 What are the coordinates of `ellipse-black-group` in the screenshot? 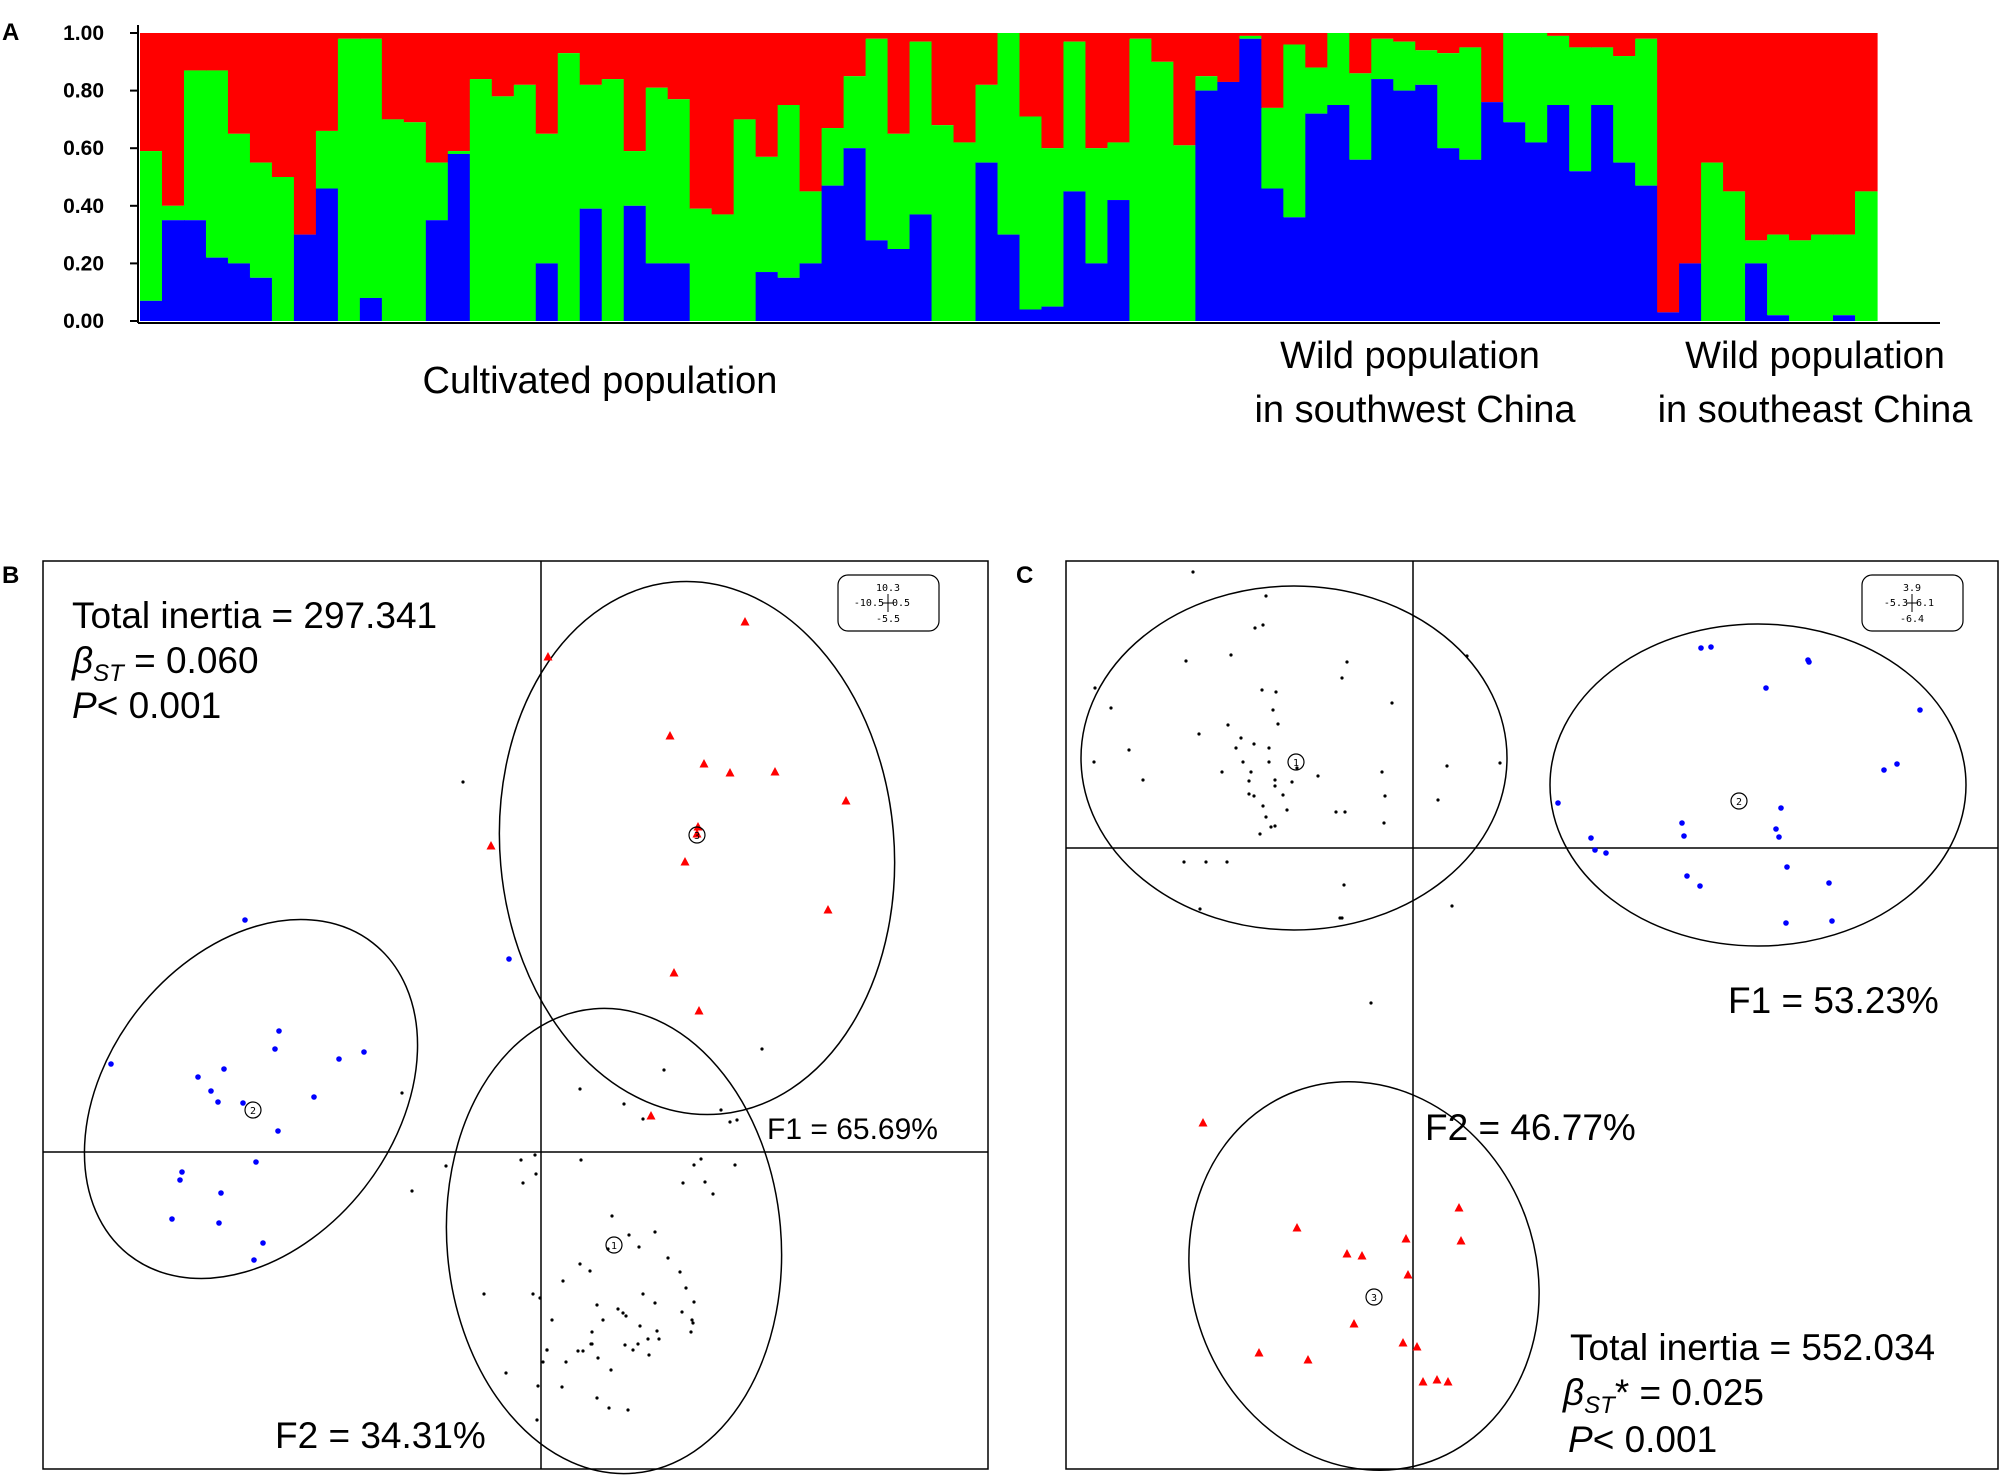 It's located at (614, 1241).